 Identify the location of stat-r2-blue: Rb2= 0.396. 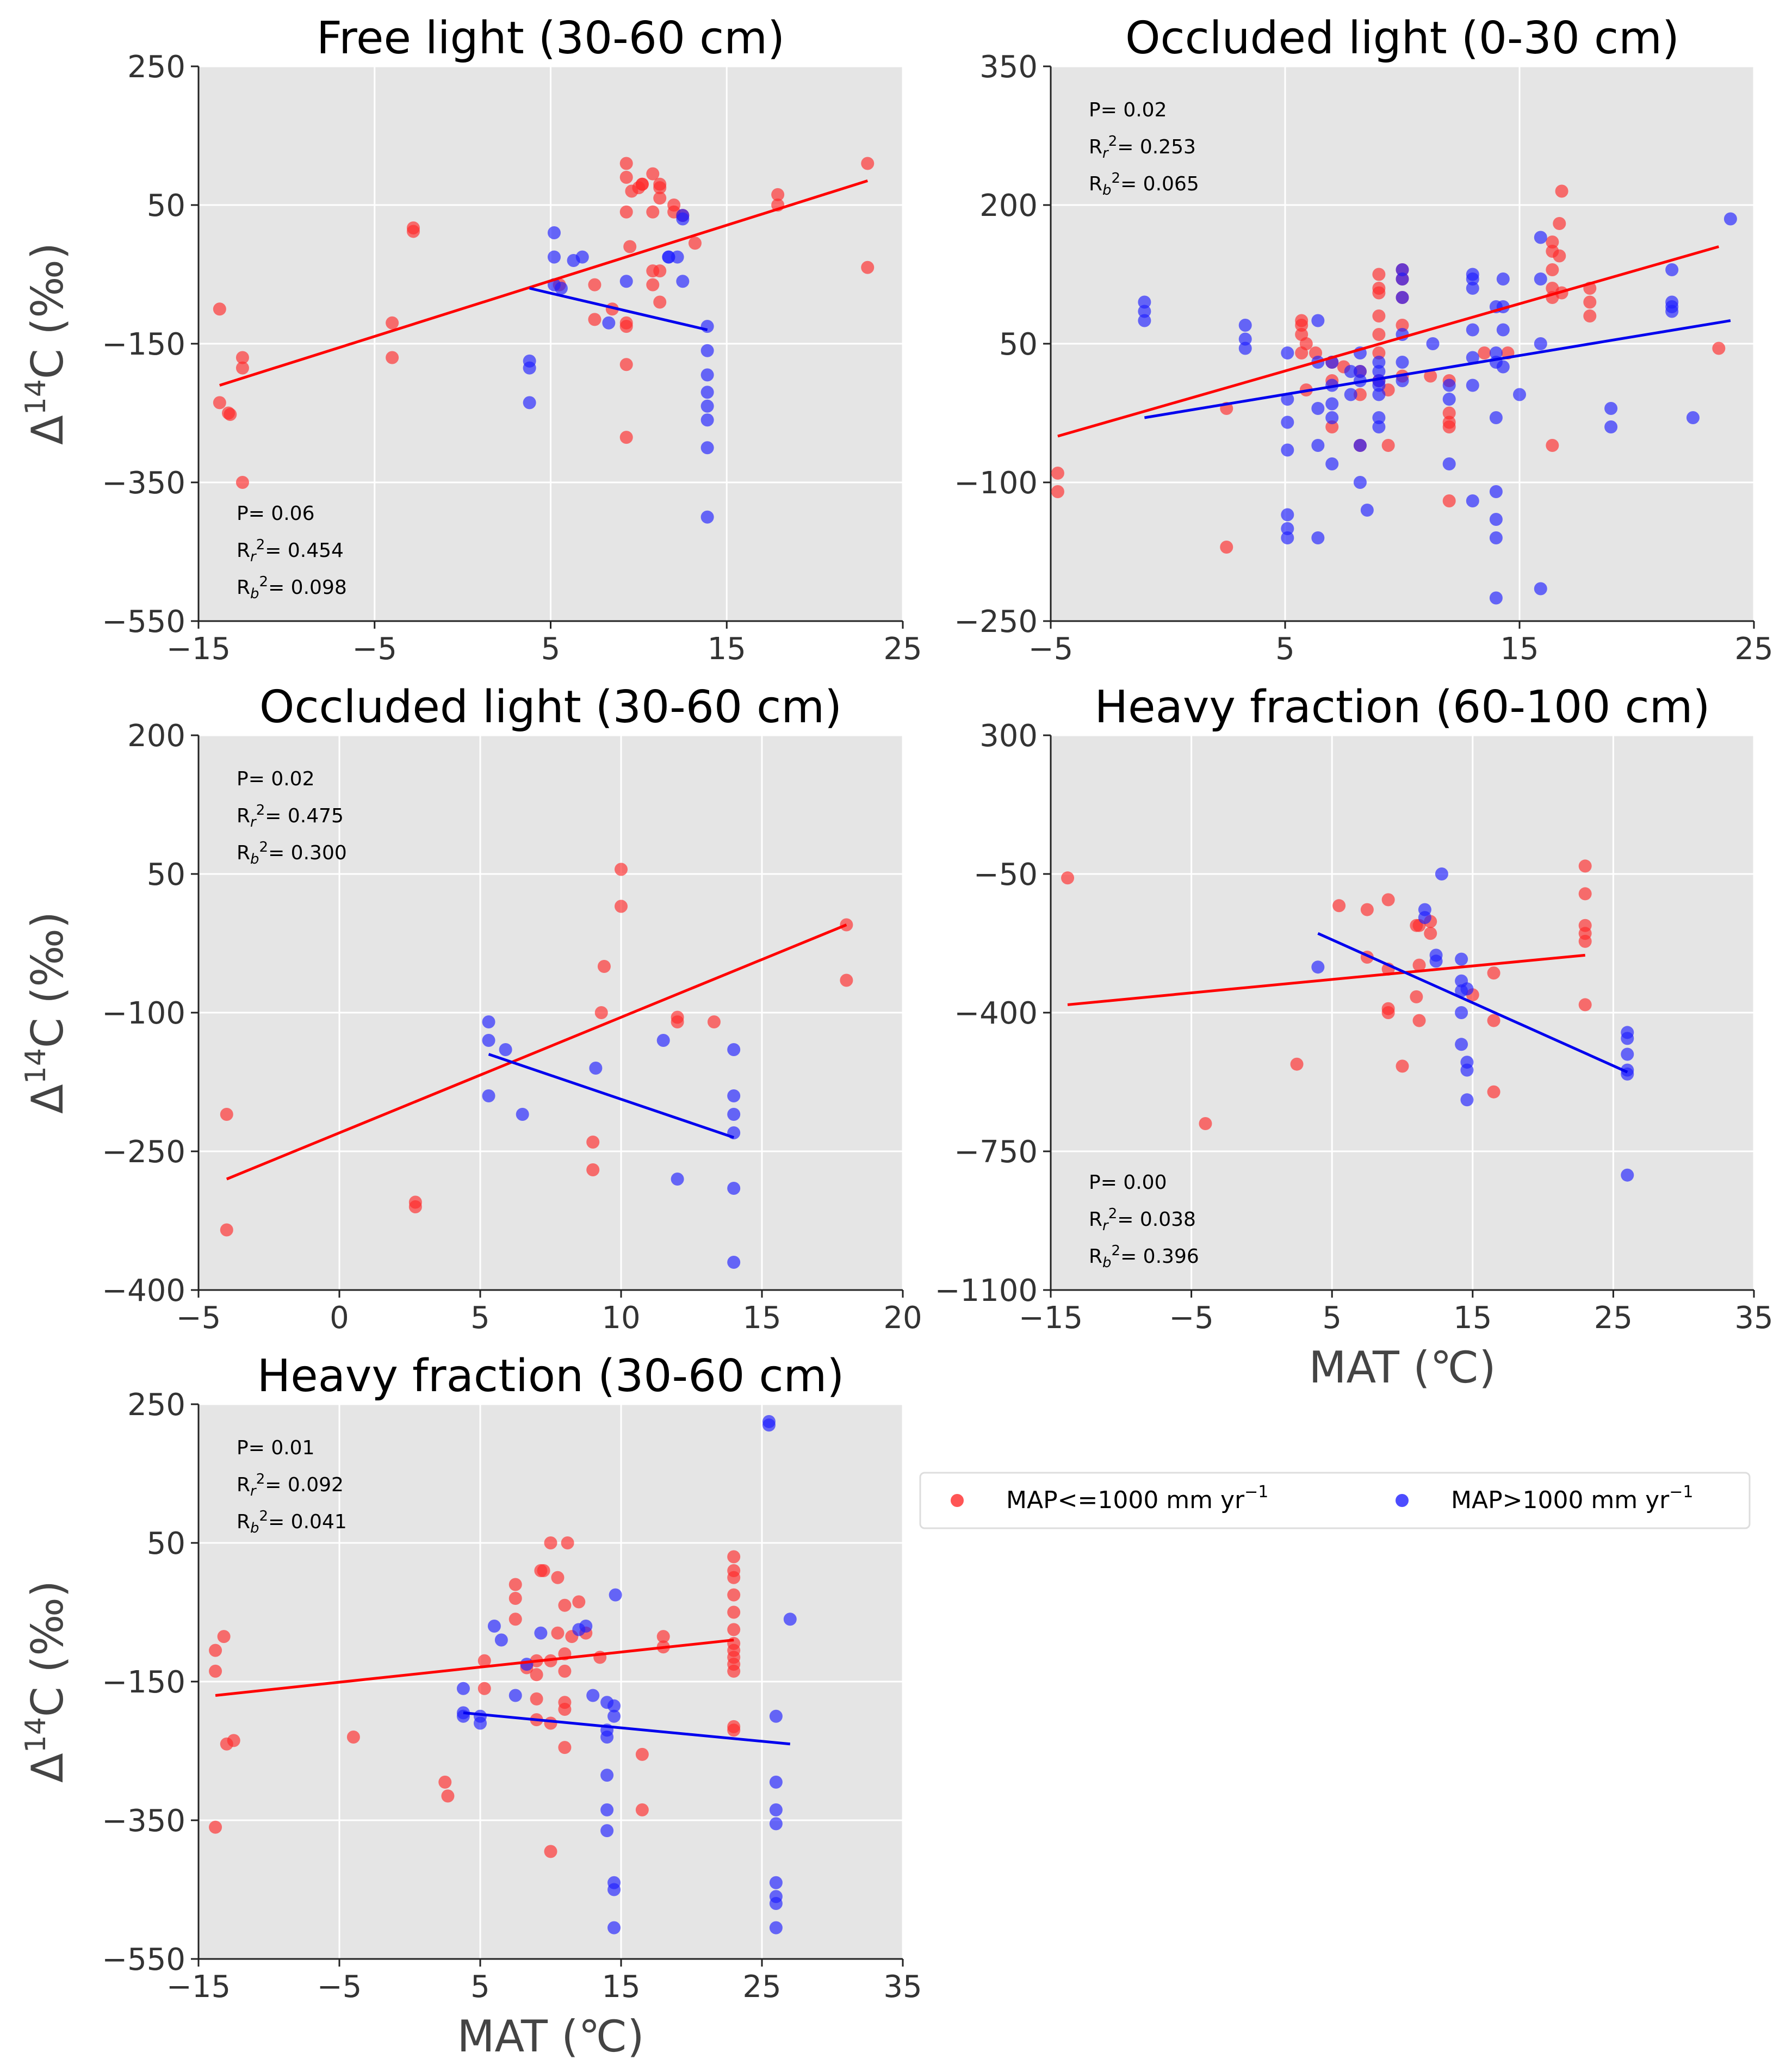
(1144, 1257).